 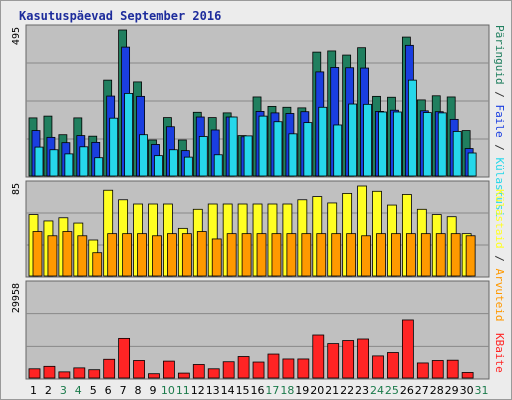 I want to click on x-tick-label: 2, so click(x=48, y=390).